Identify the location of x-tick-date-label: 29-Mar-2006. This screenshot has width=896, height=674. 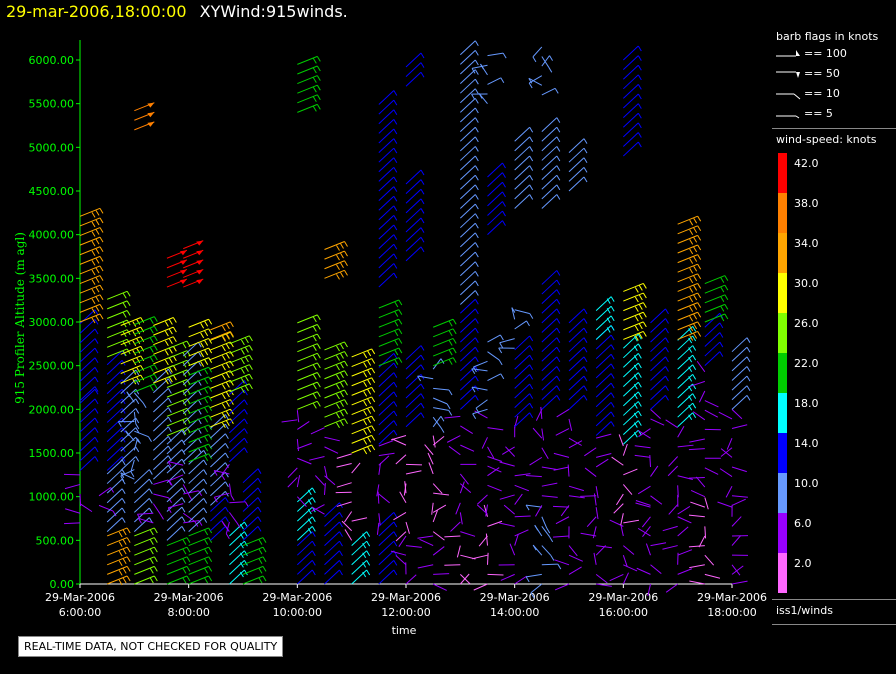
(623, 597).